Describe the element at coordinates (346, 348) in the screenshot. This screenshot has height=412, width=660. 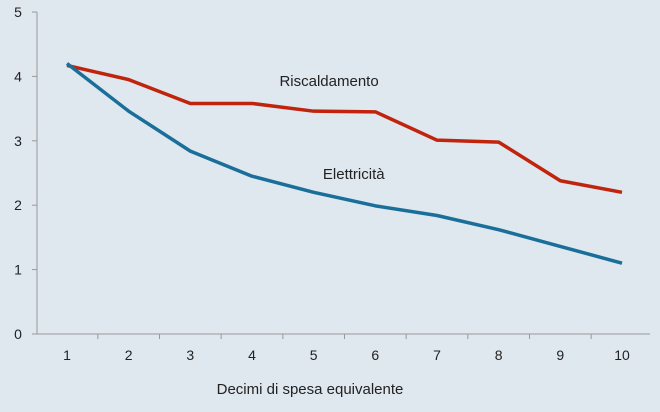
I see `x-axis-ticks: 1 2 3 4 5 6 7 8 9 10` at that location.